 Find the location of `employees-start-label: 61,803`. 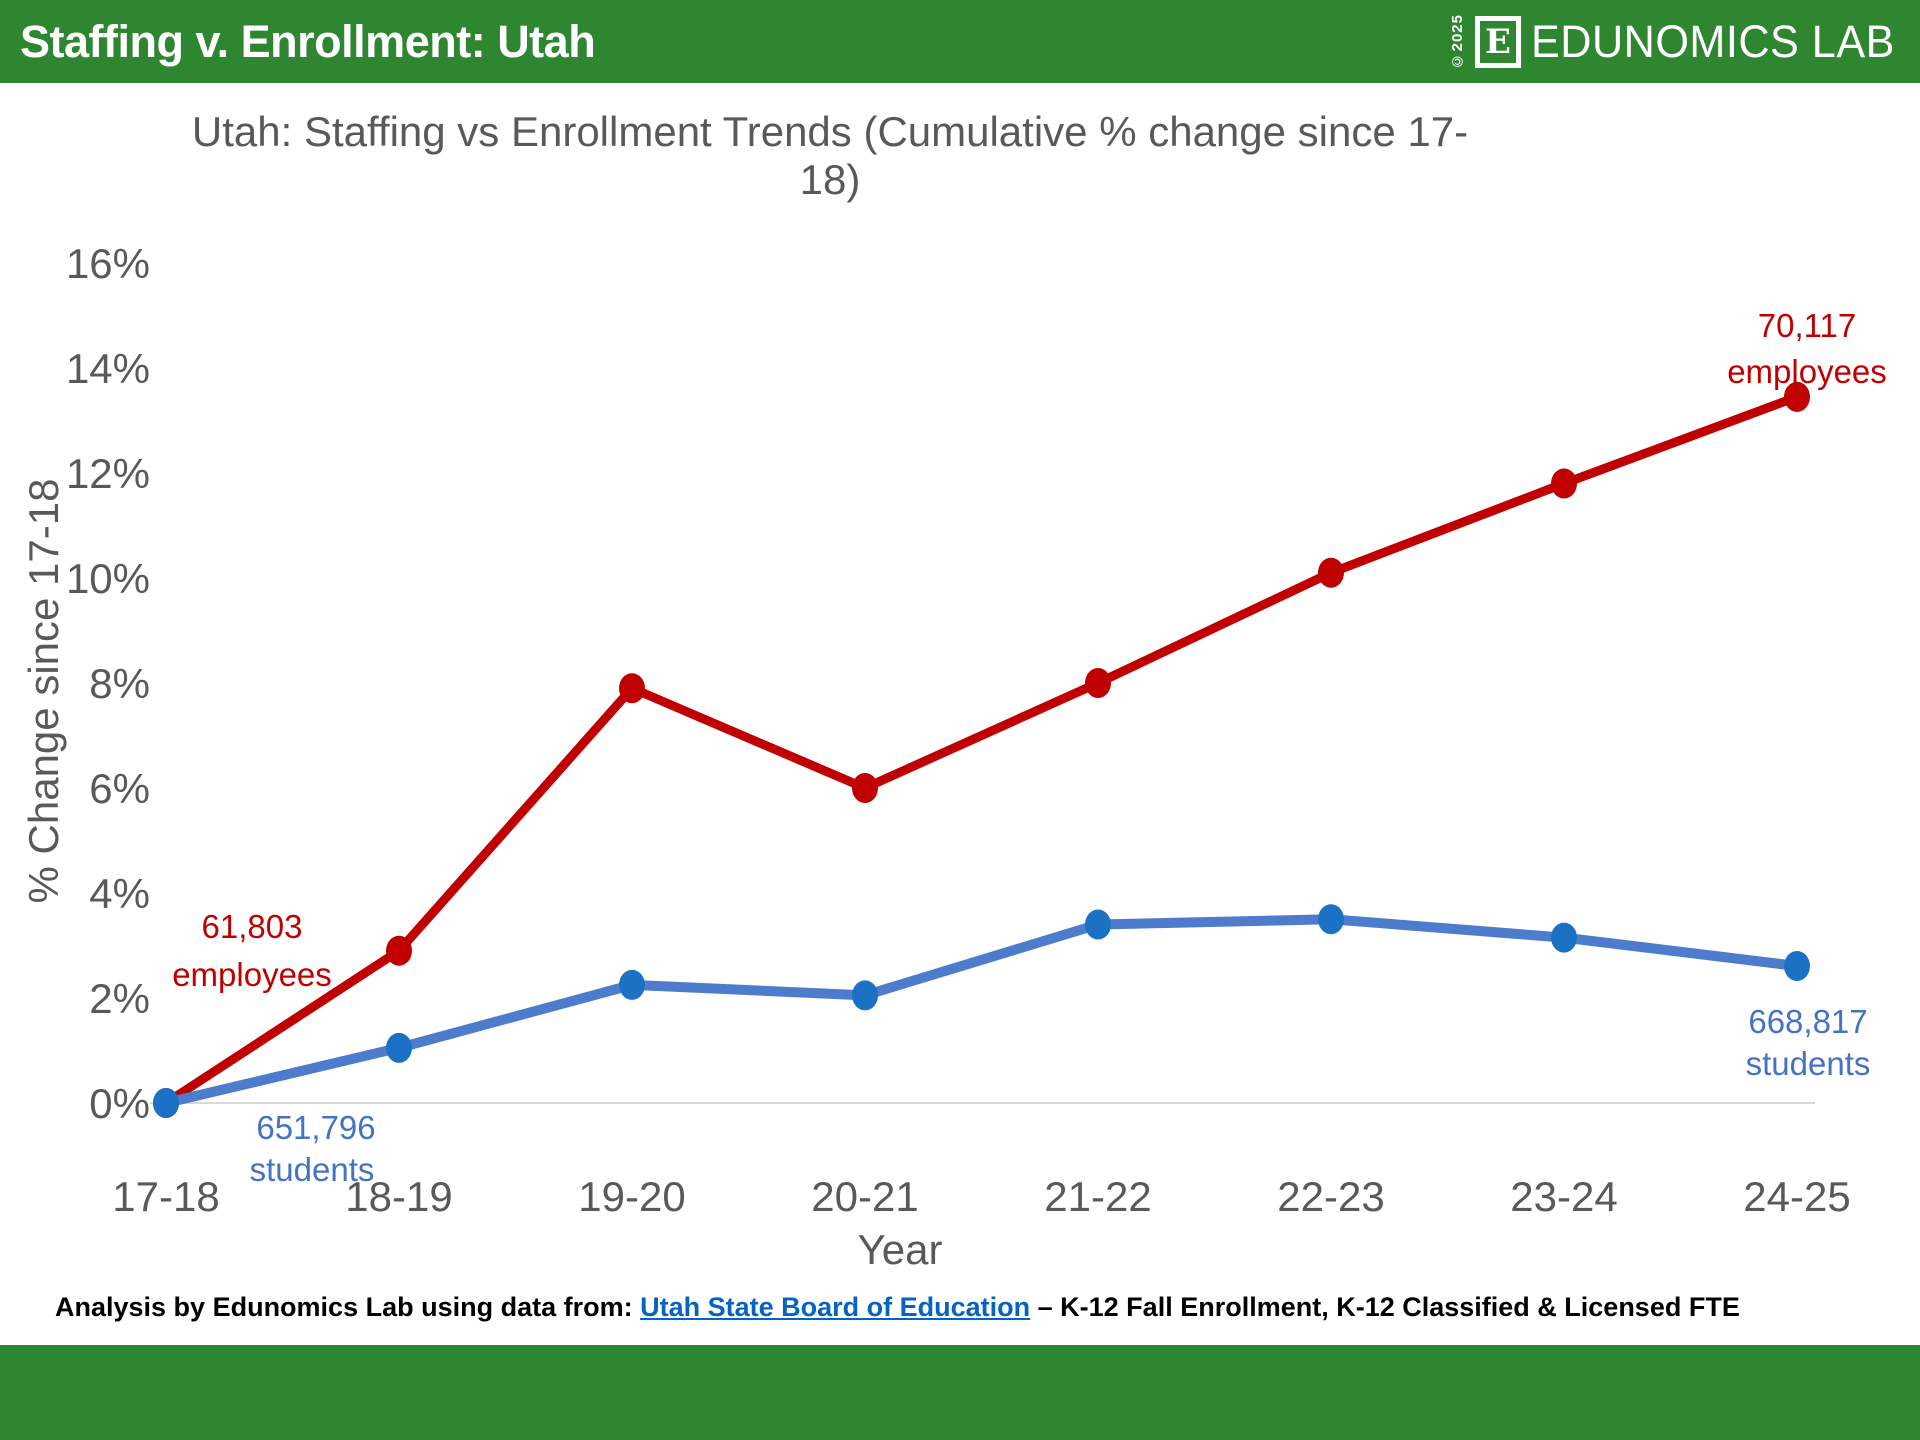

employees-start-label: 61,803 is located at coordinates (252, 926).